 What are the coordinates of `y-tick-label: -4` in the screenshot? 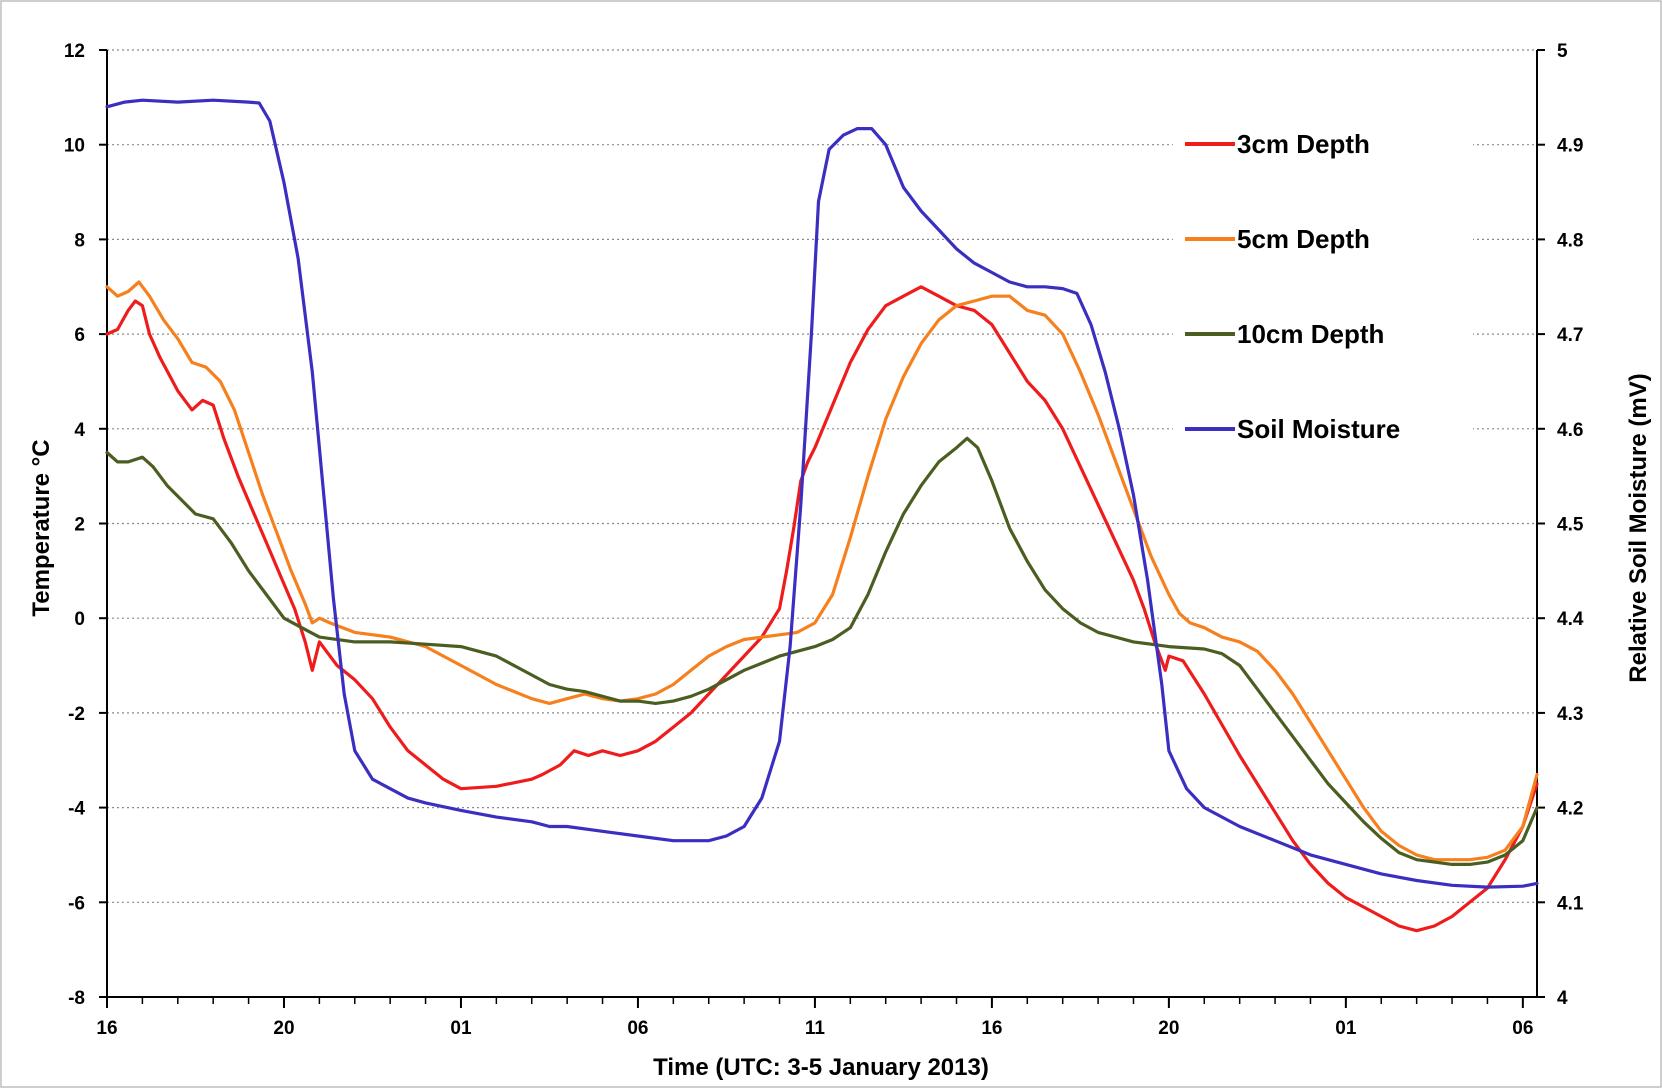 It's located at (76, 809).